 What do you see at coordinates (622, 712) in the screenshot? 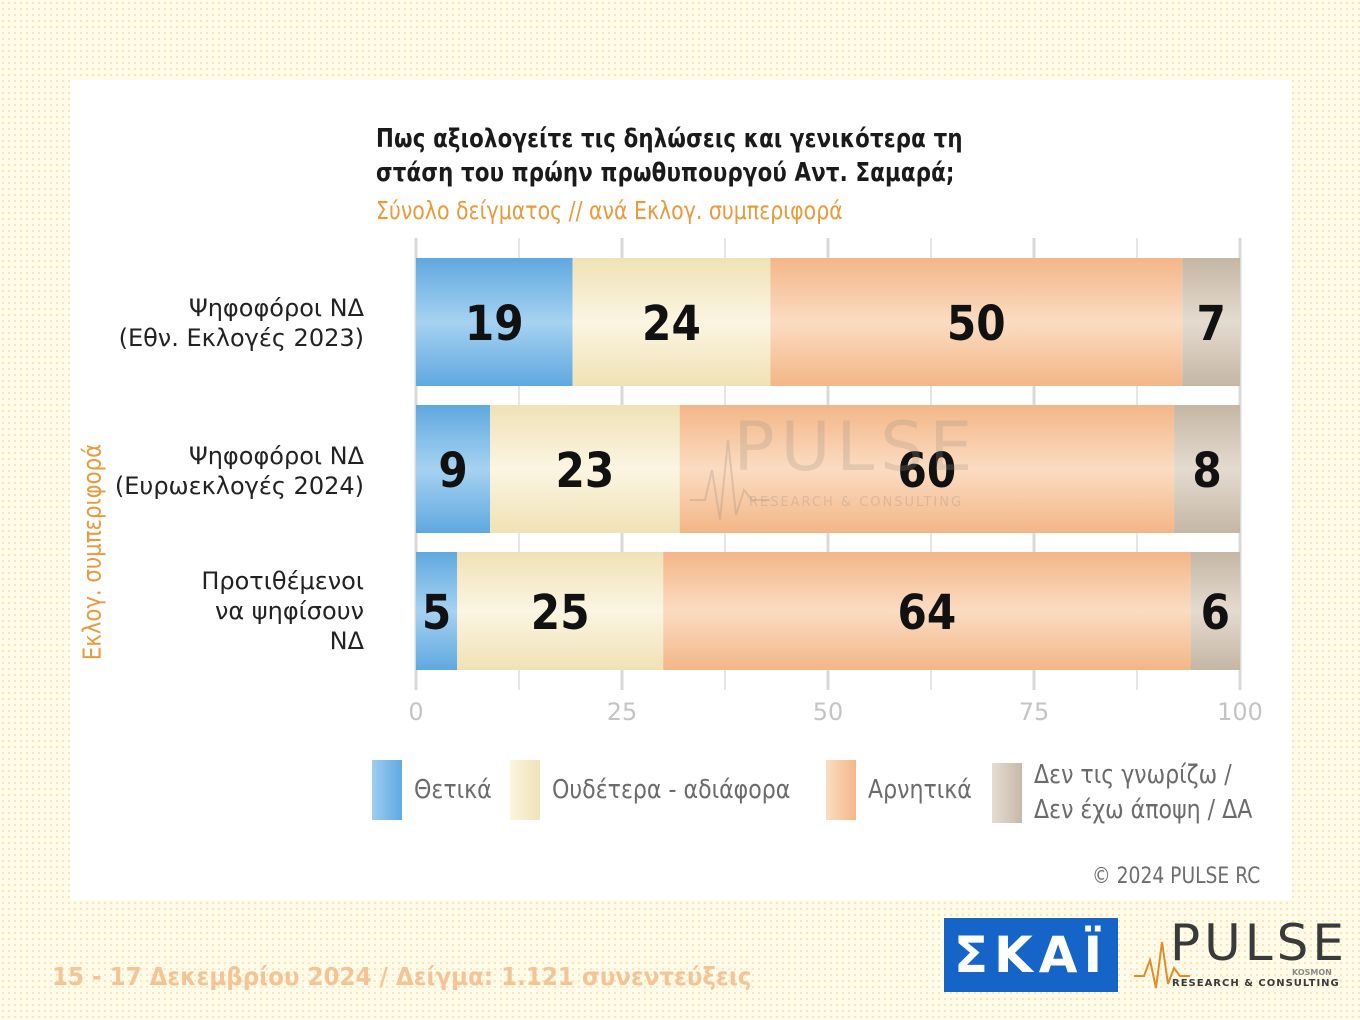
I see `x-tick-label-25: 25` at bounding box center [622, 712].